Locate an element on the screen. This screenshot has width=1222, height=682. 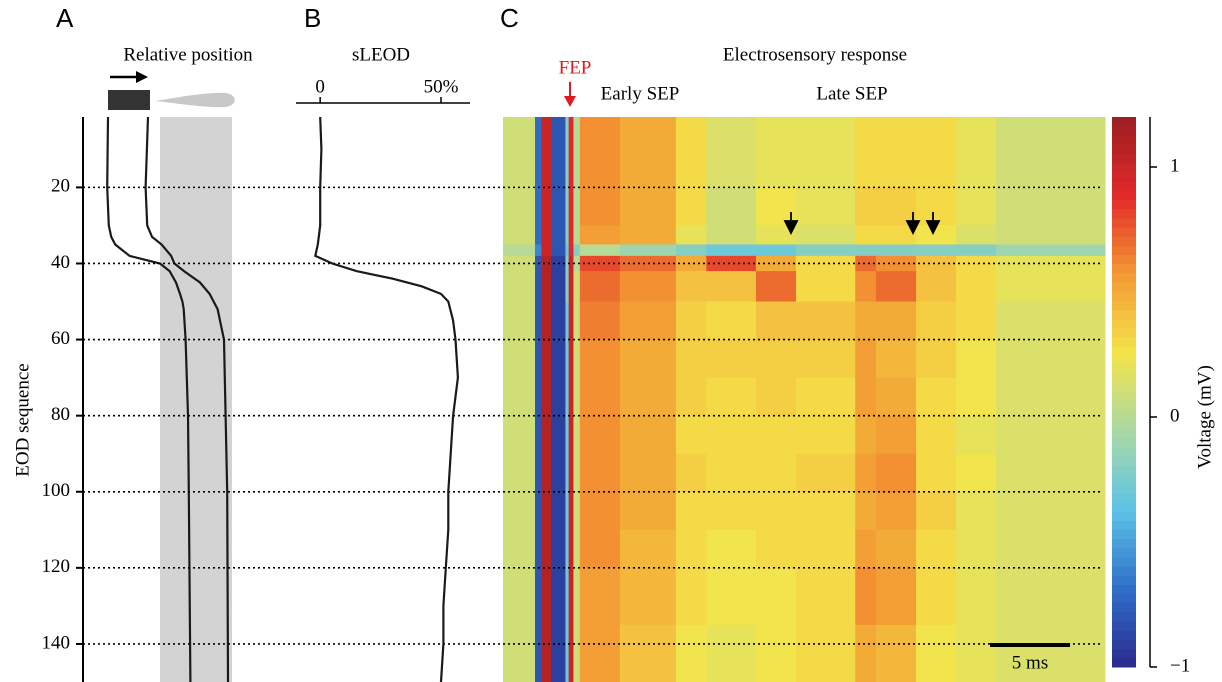
object-icon is located at coordinates (129, 100).